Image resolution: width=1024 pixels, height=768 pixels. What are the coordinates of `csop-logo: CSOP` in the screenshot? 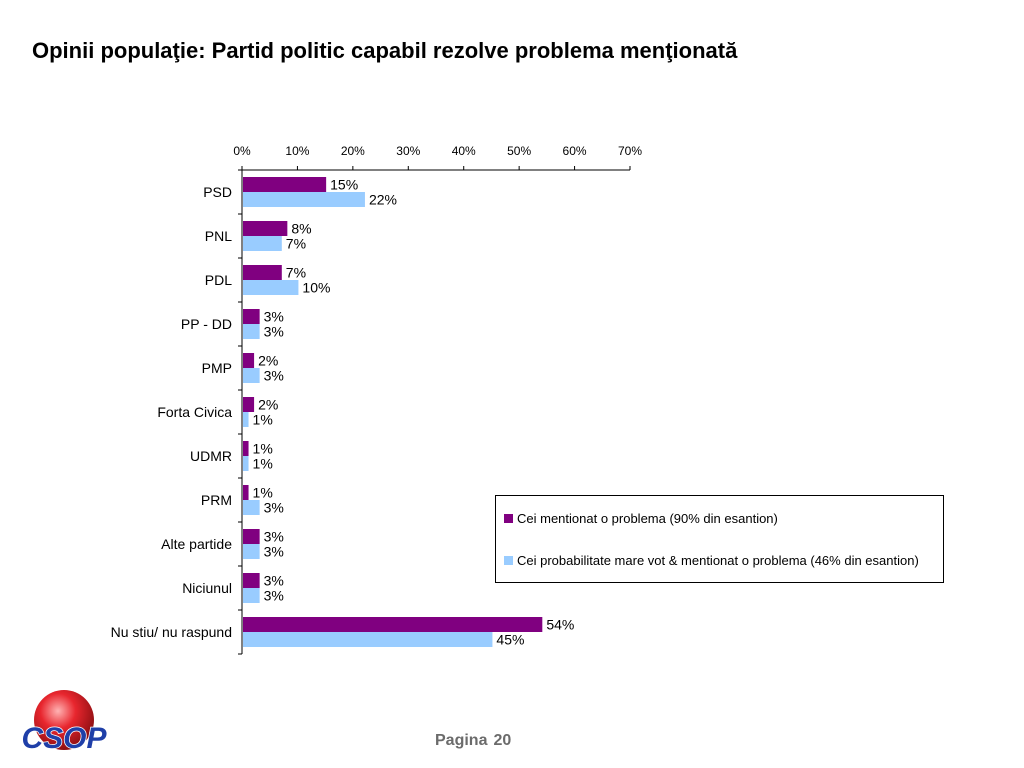 It's located at (64, 723).